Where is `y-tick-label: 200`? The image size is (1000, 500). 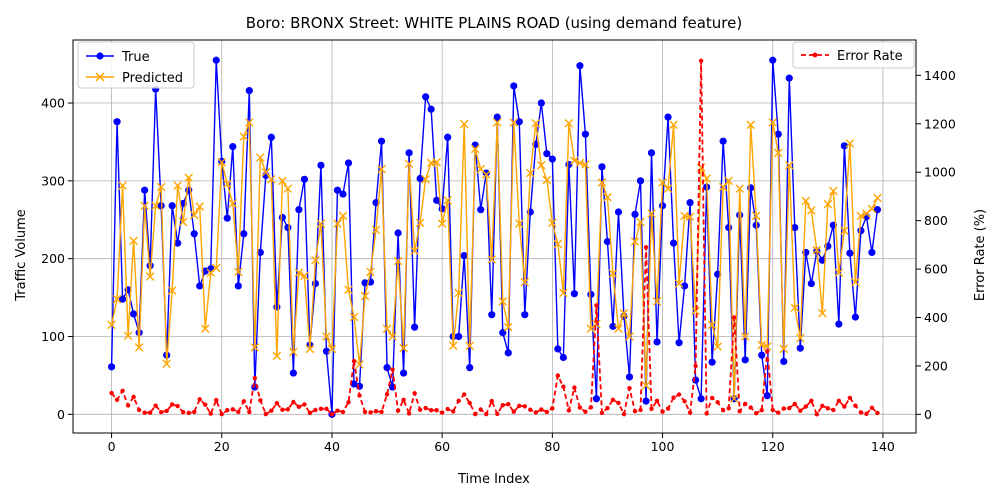
y-tick-label: 200 is located at coordinates (53, 258).